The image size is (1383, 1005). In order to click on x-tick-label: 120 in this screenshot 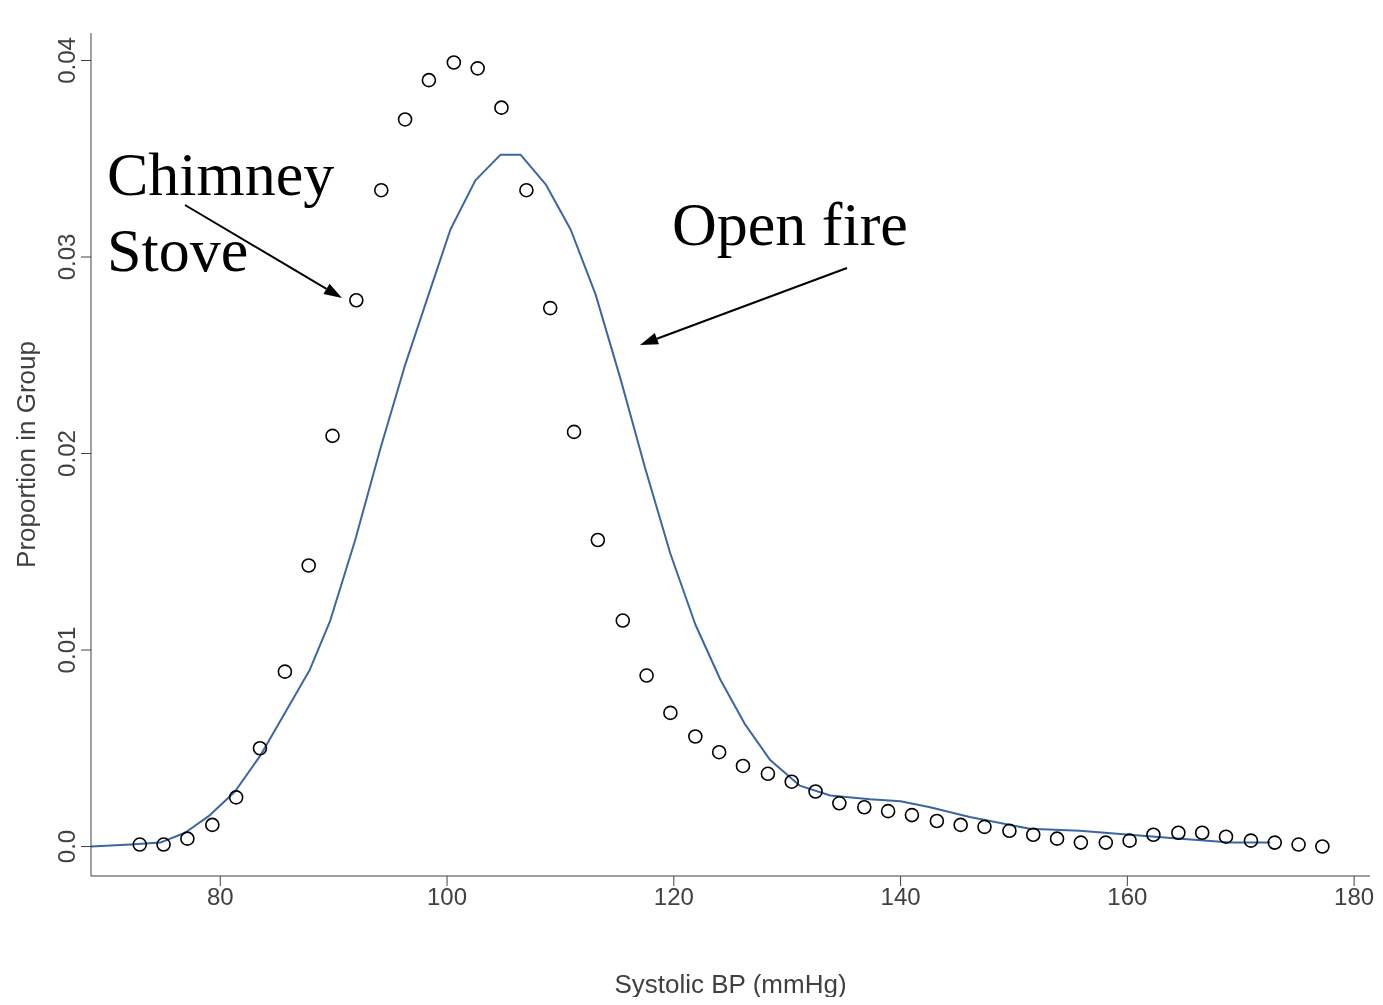, I will do `click(673, 897)`.